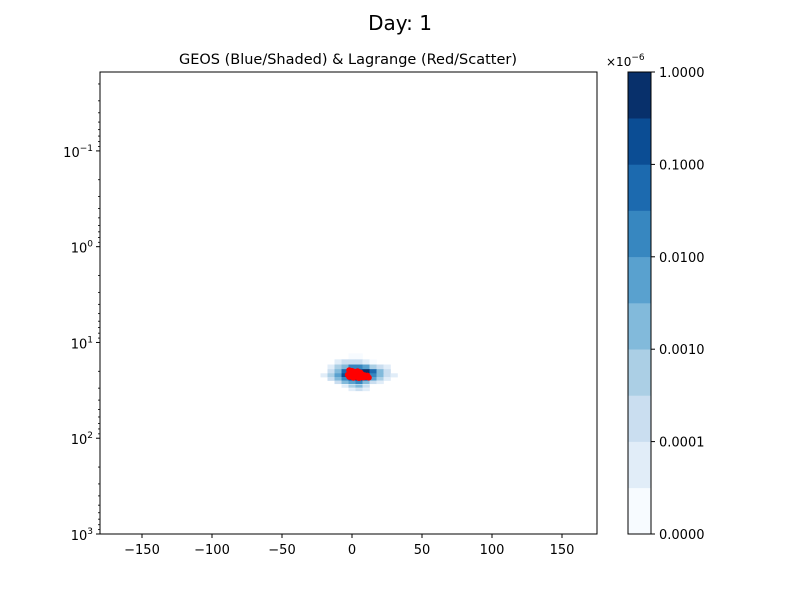  I want to click on y-tick-exponent: 2, so click(90, 436).